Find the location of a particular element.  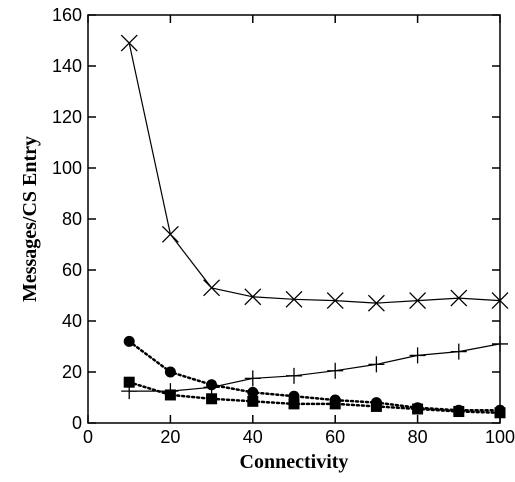

series-line-circle is located at coordinates (314, 376).